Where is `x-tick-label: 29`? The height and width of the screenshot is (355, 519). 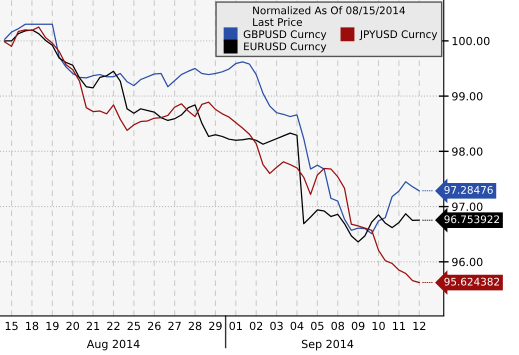
x-tick-label: 29 is located at coordinates (215, 326).